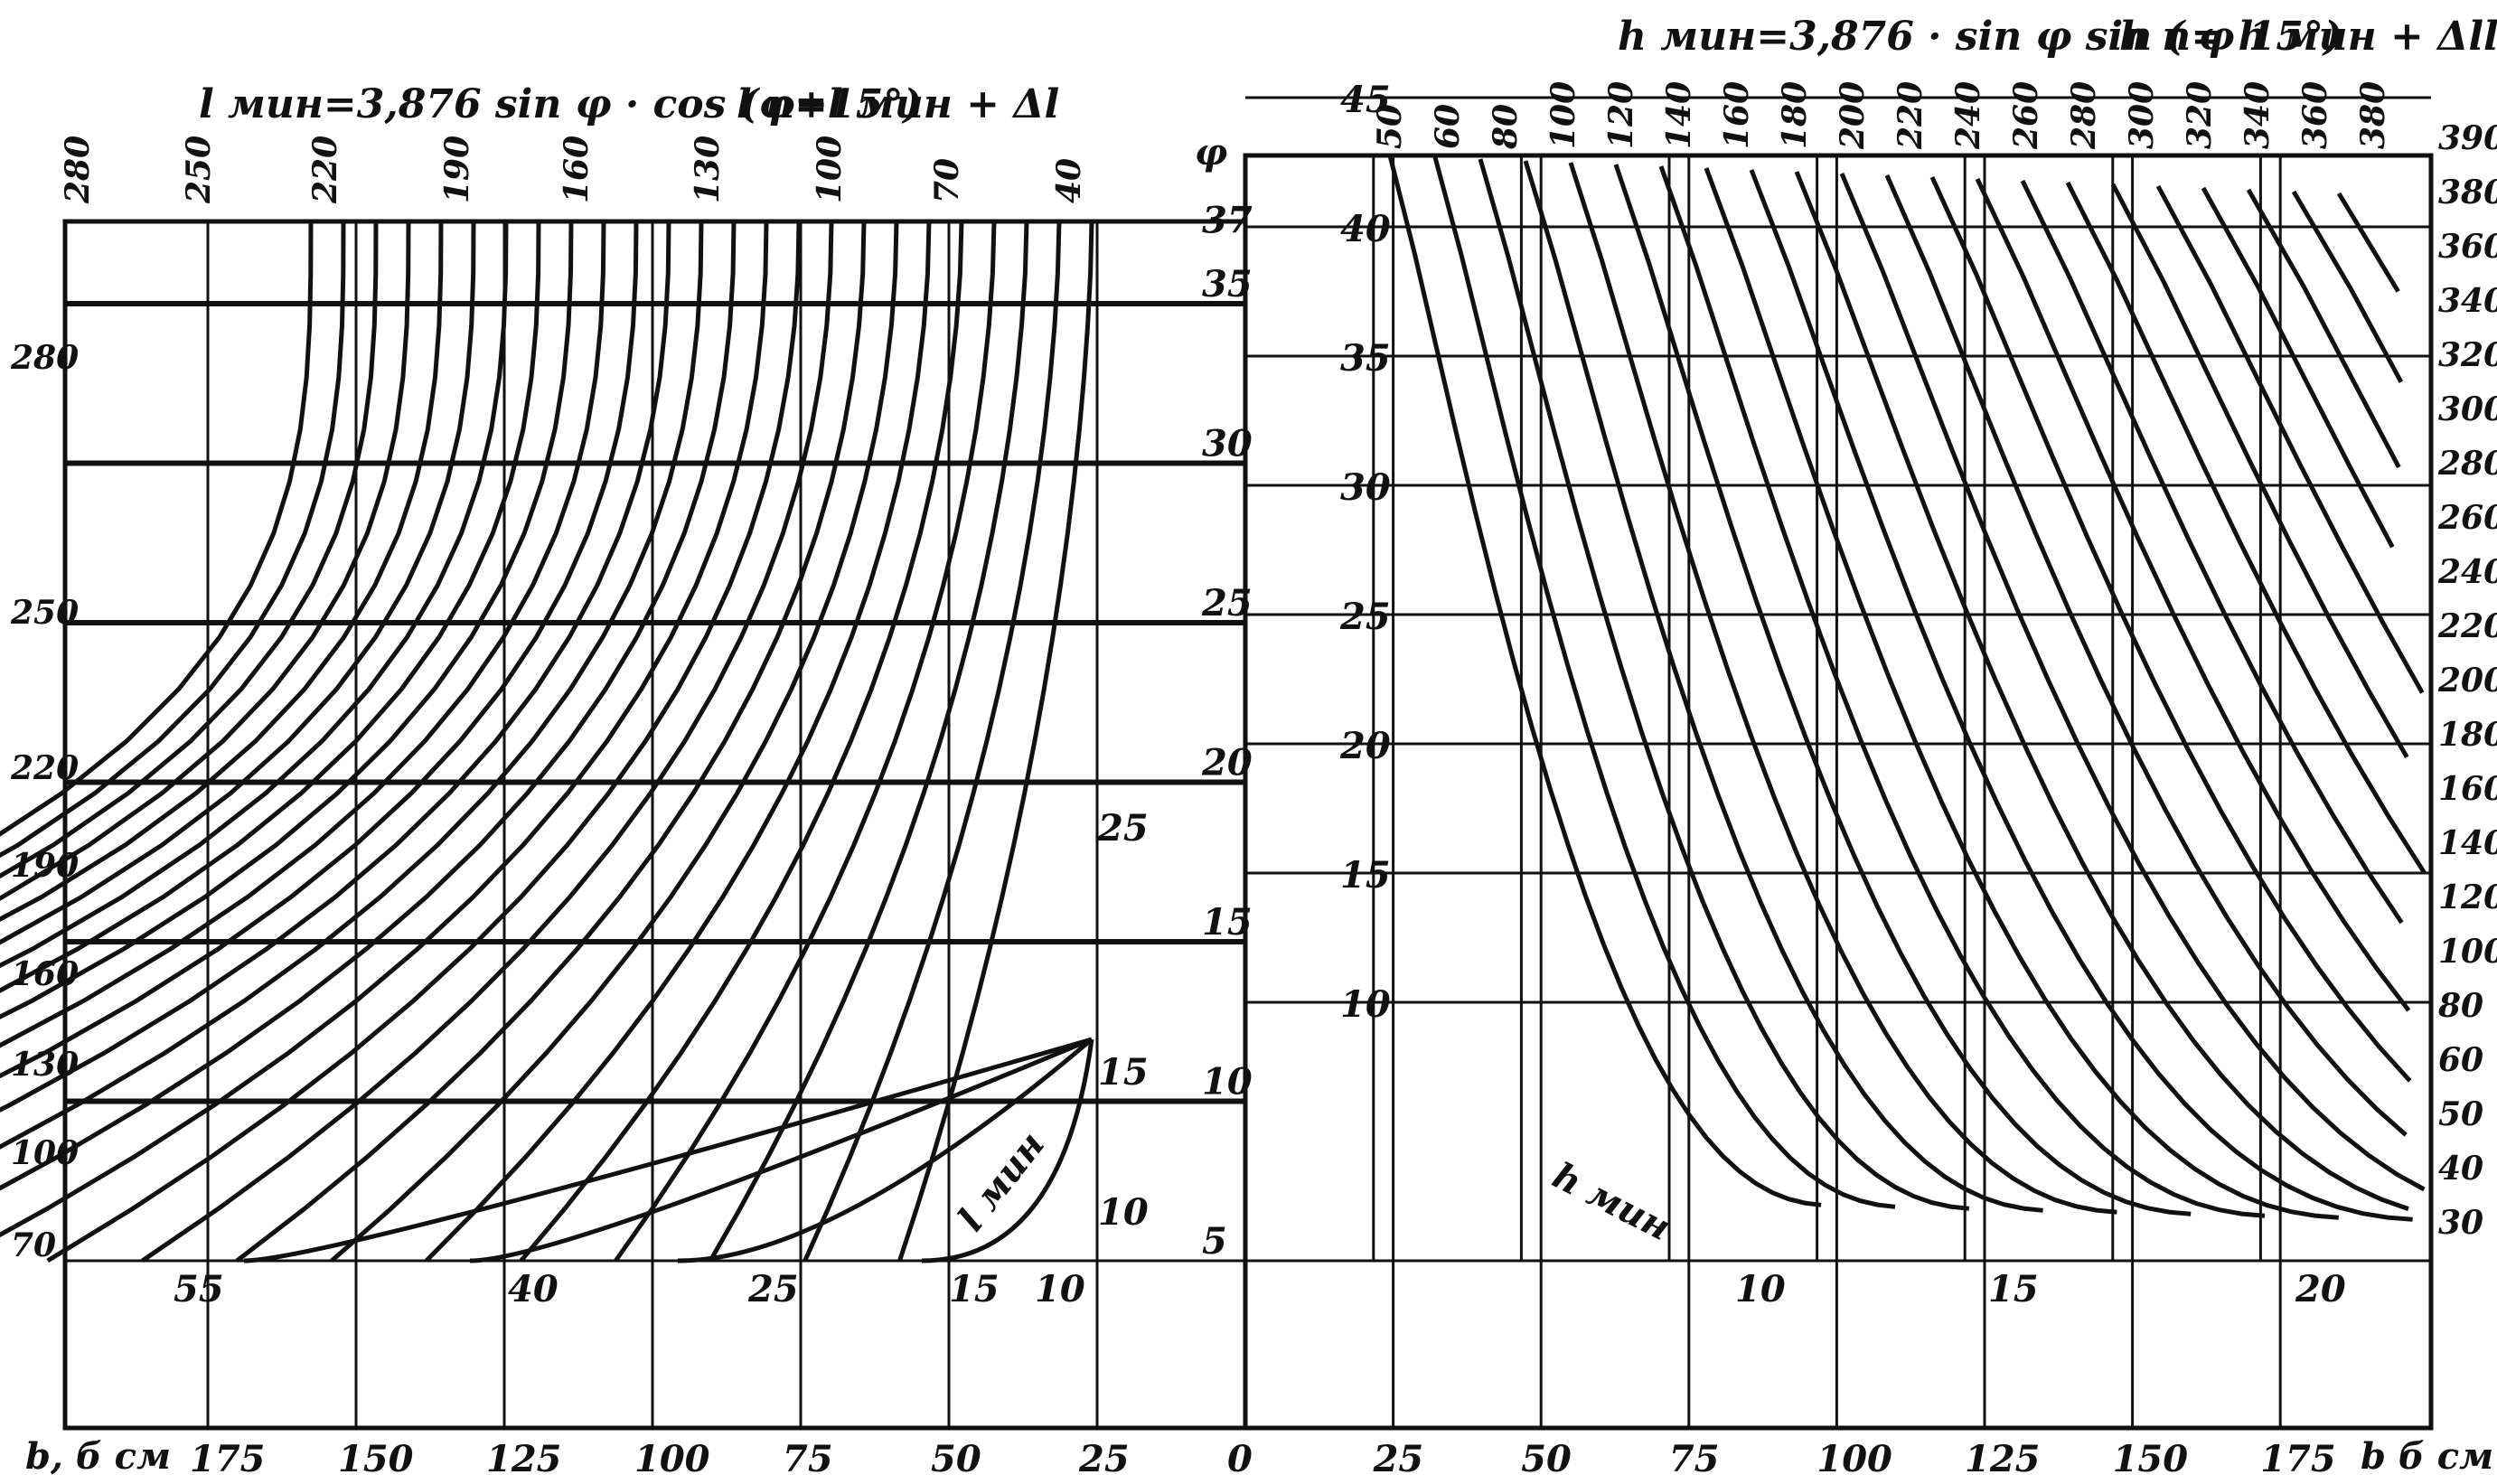  What do you see at coordinates (228, 1459) in the screenshot?
I see `left-x-tick-label: 175` at bounding box center [228, 1459].